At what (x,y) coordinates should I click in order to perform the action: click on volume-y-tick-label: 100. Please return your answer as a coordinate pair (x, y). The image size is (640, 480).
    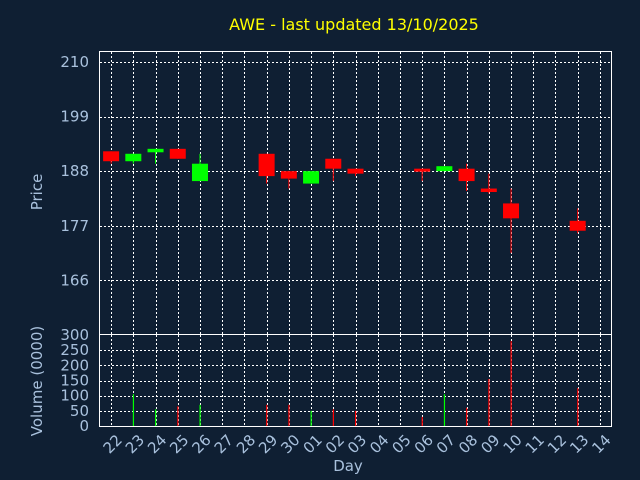
    Looking at the image, I should click on (74, 396).